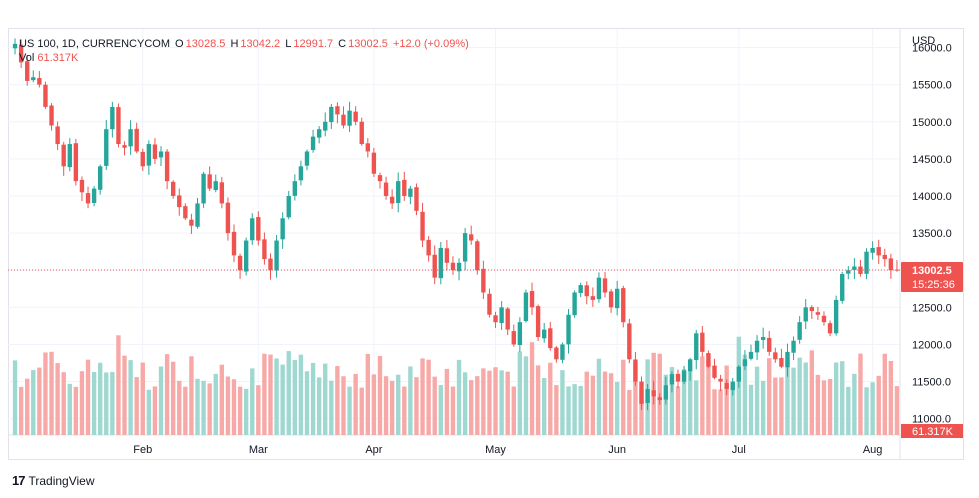  What do you see at coordinates (94, 44) in the screenshot?
I see `symbol-label: US 100, 1D, CURRENCYCOM` at bounding box center [94, 44].